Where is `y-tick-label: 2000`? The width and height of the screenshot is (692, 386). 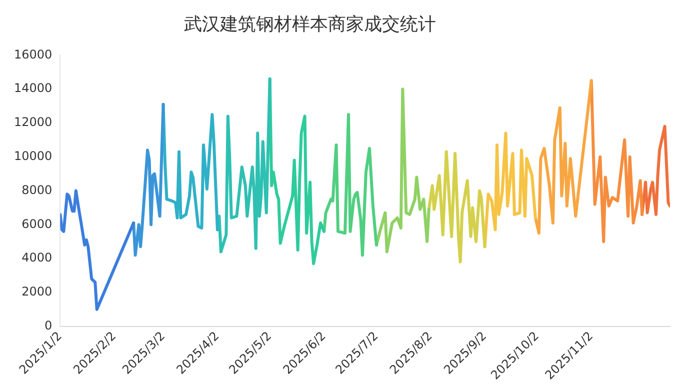 y-tick-label: 2000 is located at coordinates (37, 291).